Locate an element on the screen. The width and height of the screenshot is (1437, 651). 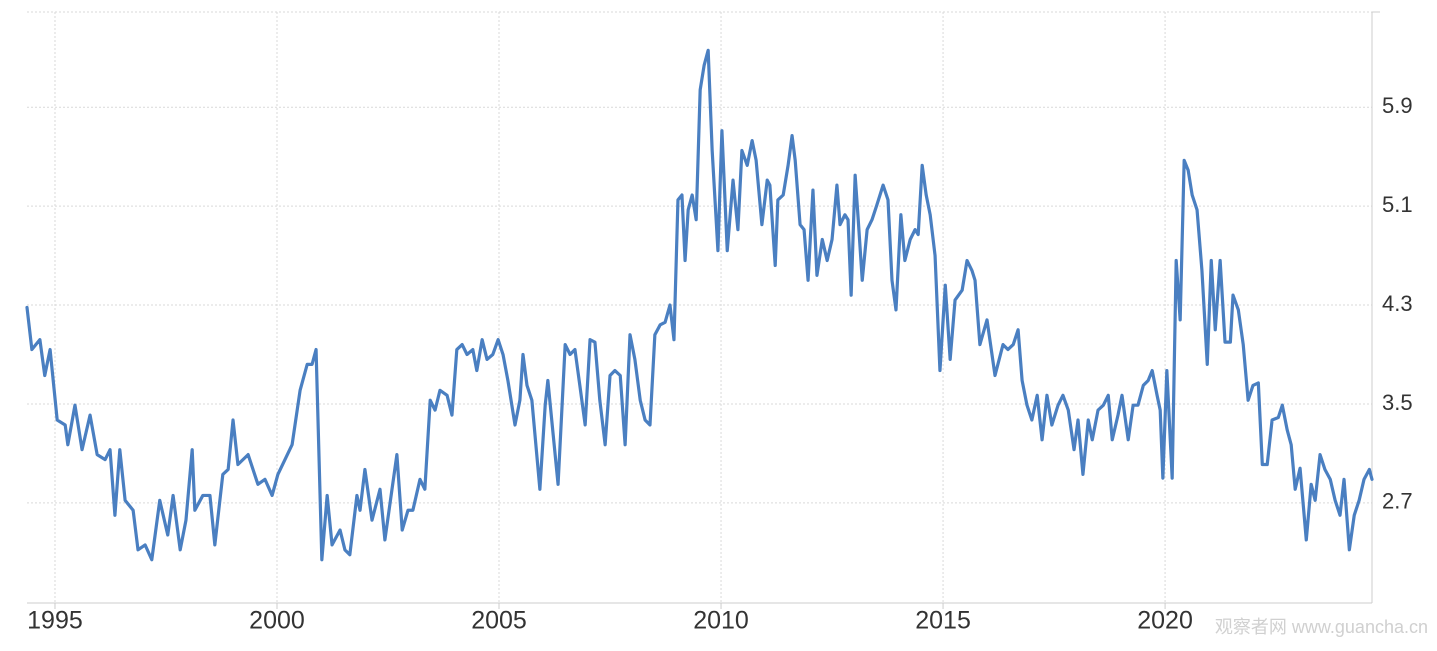
y-tick-label: 4.3 is located at coordinates (1397, 303).